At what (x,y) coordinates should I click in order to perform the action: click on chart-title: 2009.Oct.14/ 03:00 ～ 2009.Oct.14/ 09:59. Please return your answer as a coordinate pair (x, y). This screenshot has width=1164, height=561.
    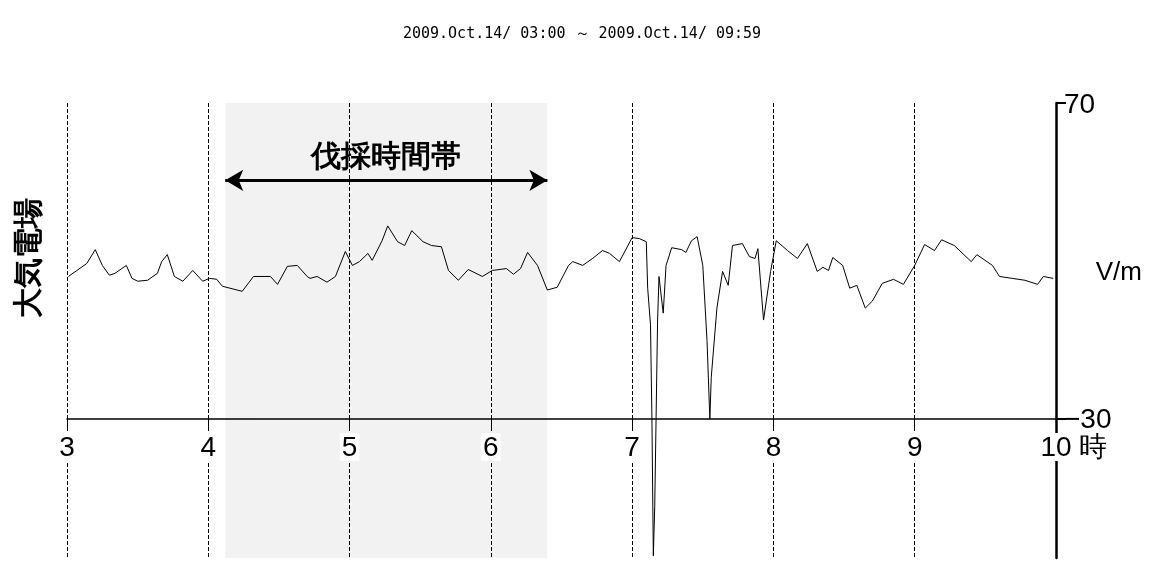
    Looking at the image, I should click on (582, 32).